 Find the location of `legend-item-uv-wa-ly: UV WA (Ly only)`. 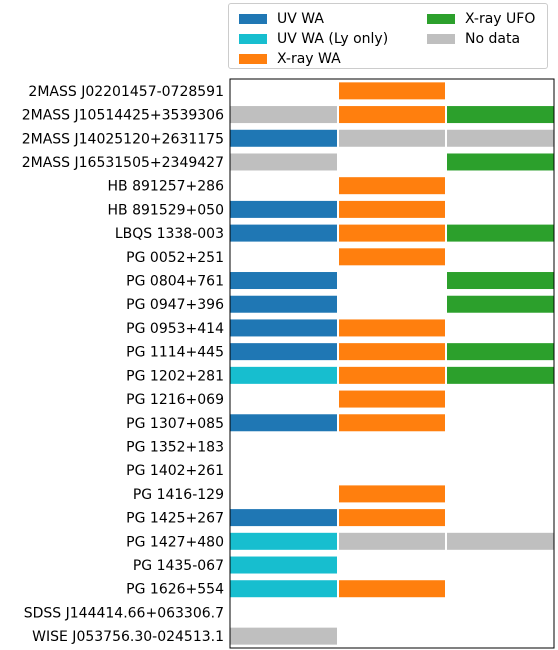

legend-item-uv-wa-ly: UV WA (Ly only) is located at coordinates (313, 39).